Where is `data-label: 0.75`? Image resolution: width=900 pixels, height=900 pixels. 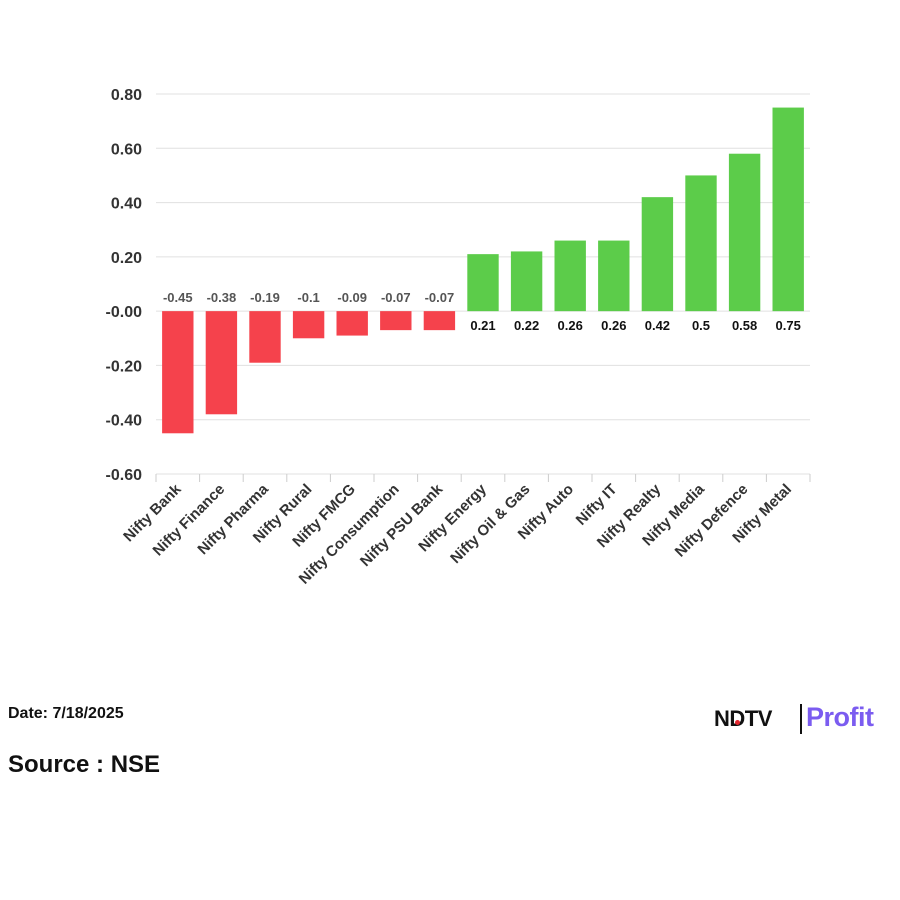 data-label: 0.75 is located at coordinates (788, 325).